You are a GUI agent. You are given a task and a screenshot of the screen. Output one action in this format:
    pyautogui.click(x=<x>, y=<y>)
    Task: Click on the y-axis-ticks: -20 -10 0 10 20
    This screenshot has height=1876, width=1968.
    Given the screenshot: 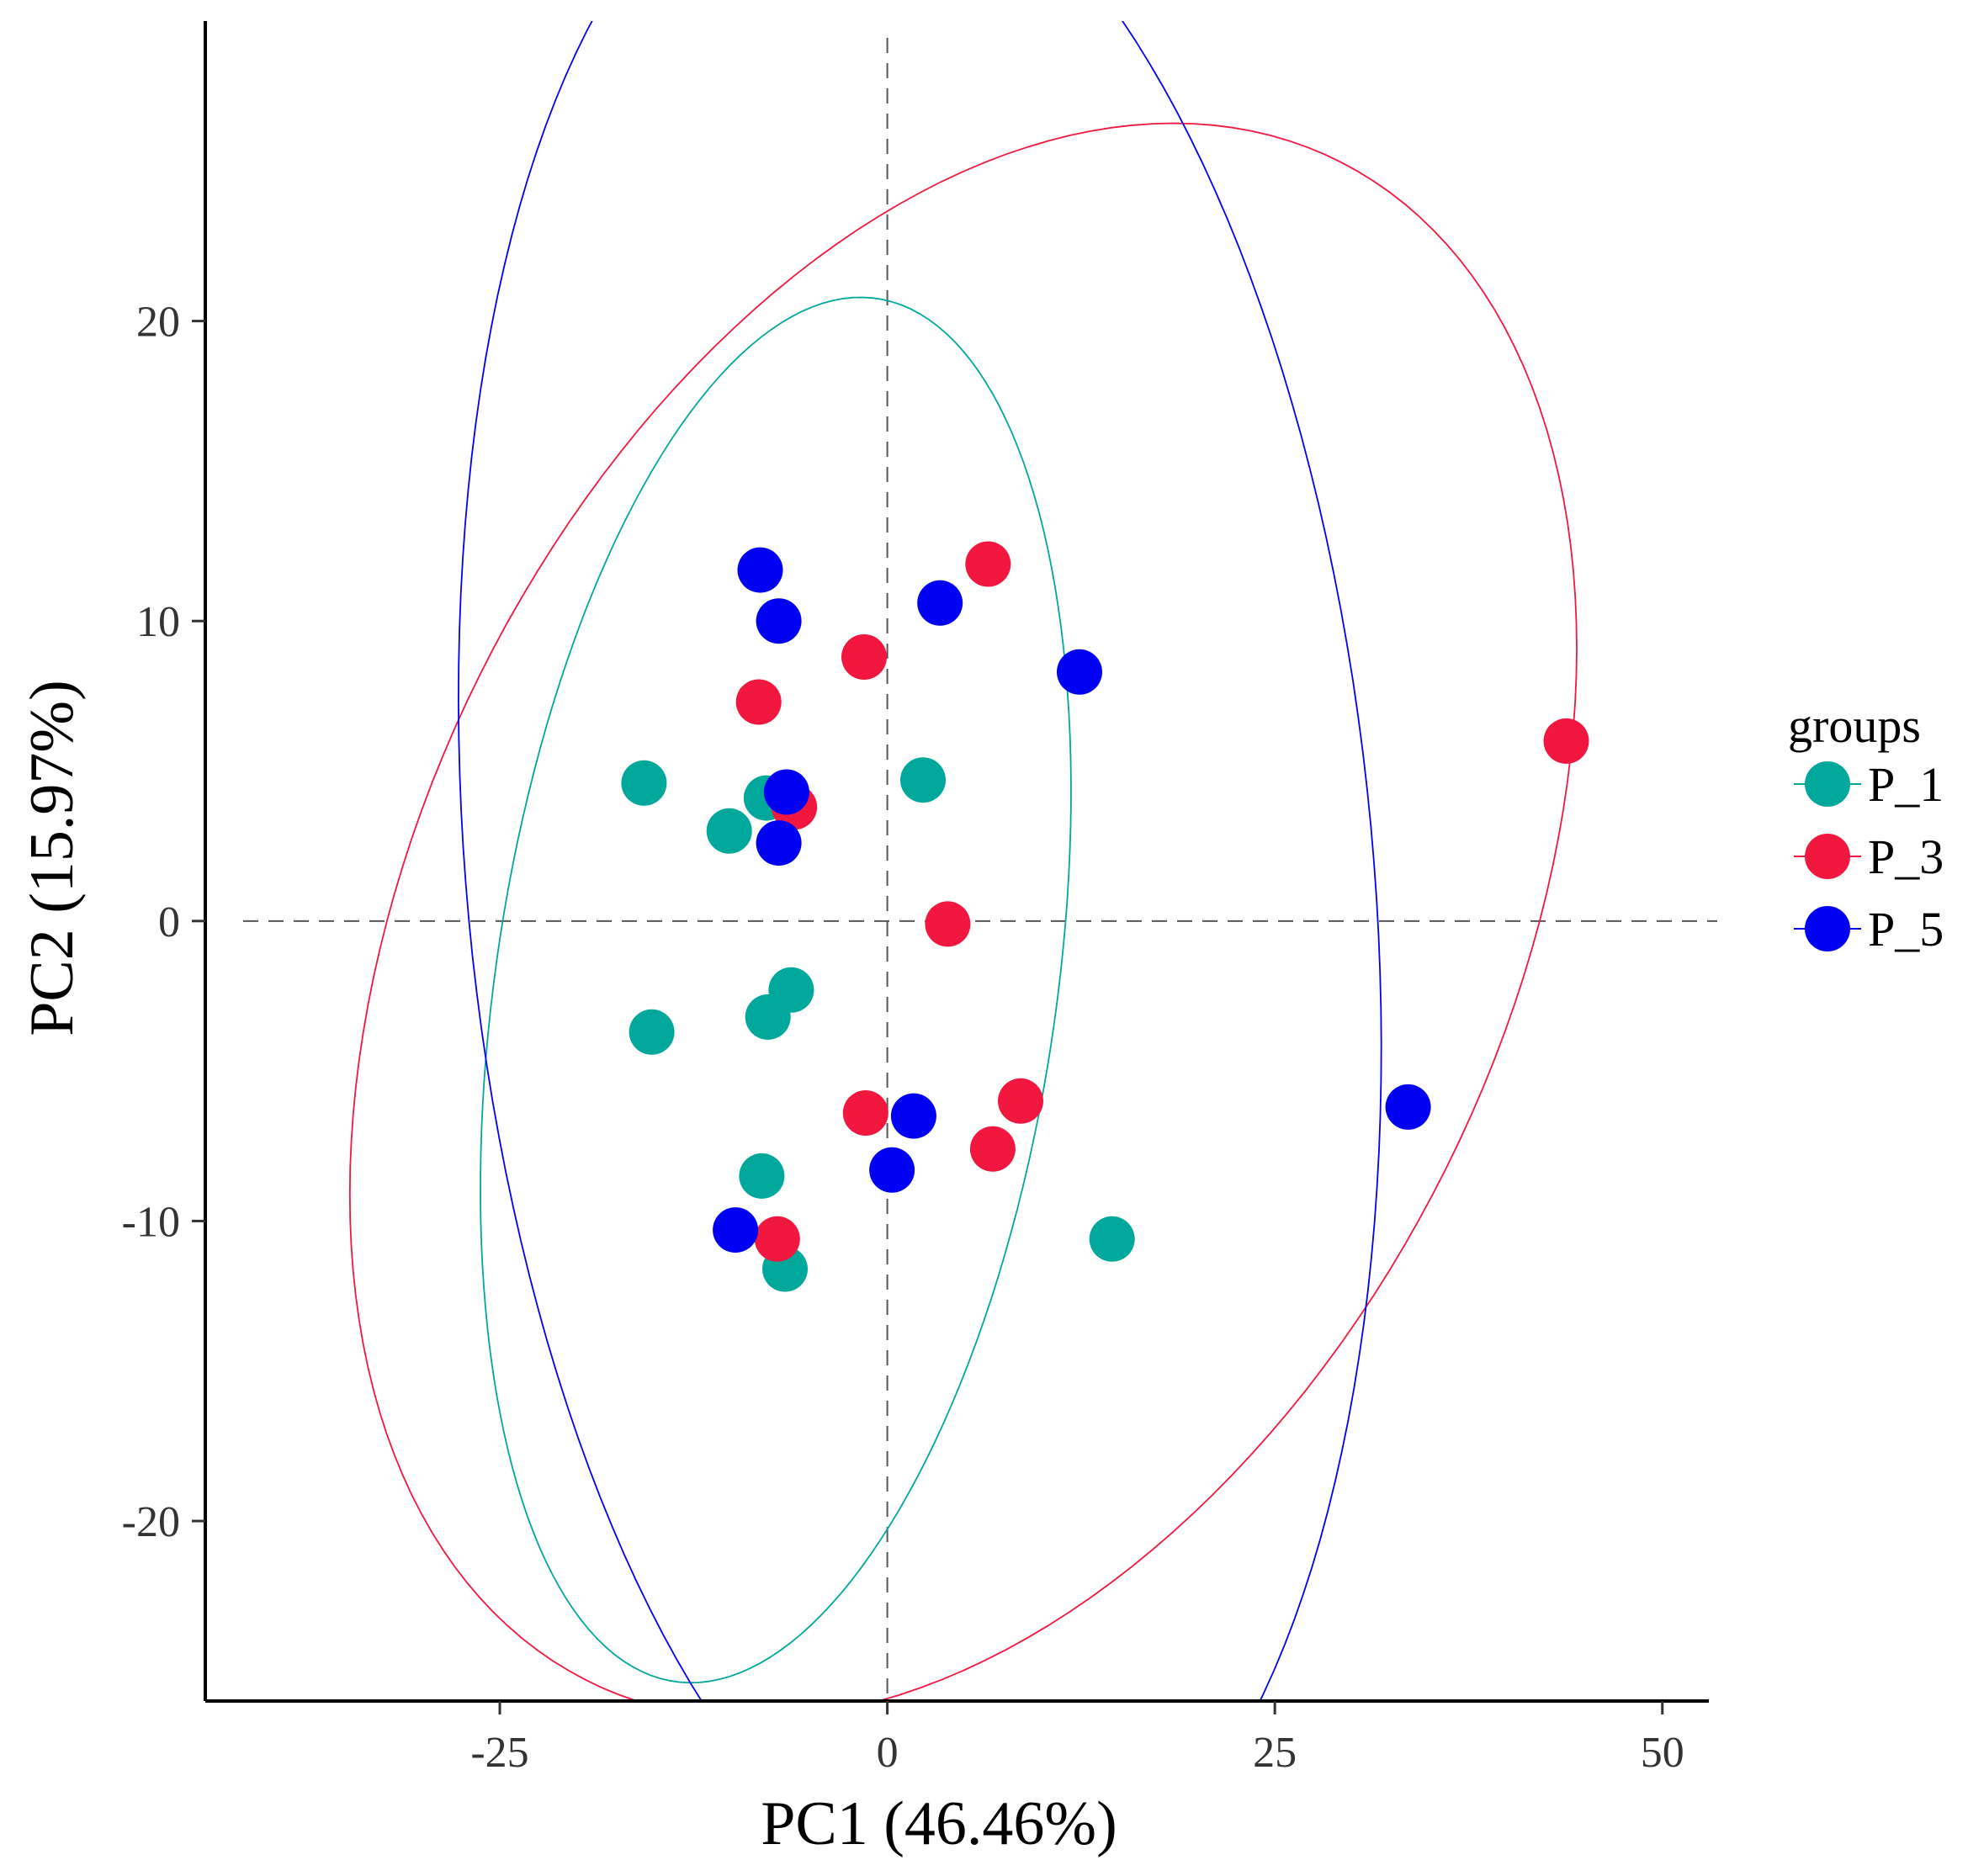 What is the action you would take?
    pyautogui.click(x=163, y=922)
    